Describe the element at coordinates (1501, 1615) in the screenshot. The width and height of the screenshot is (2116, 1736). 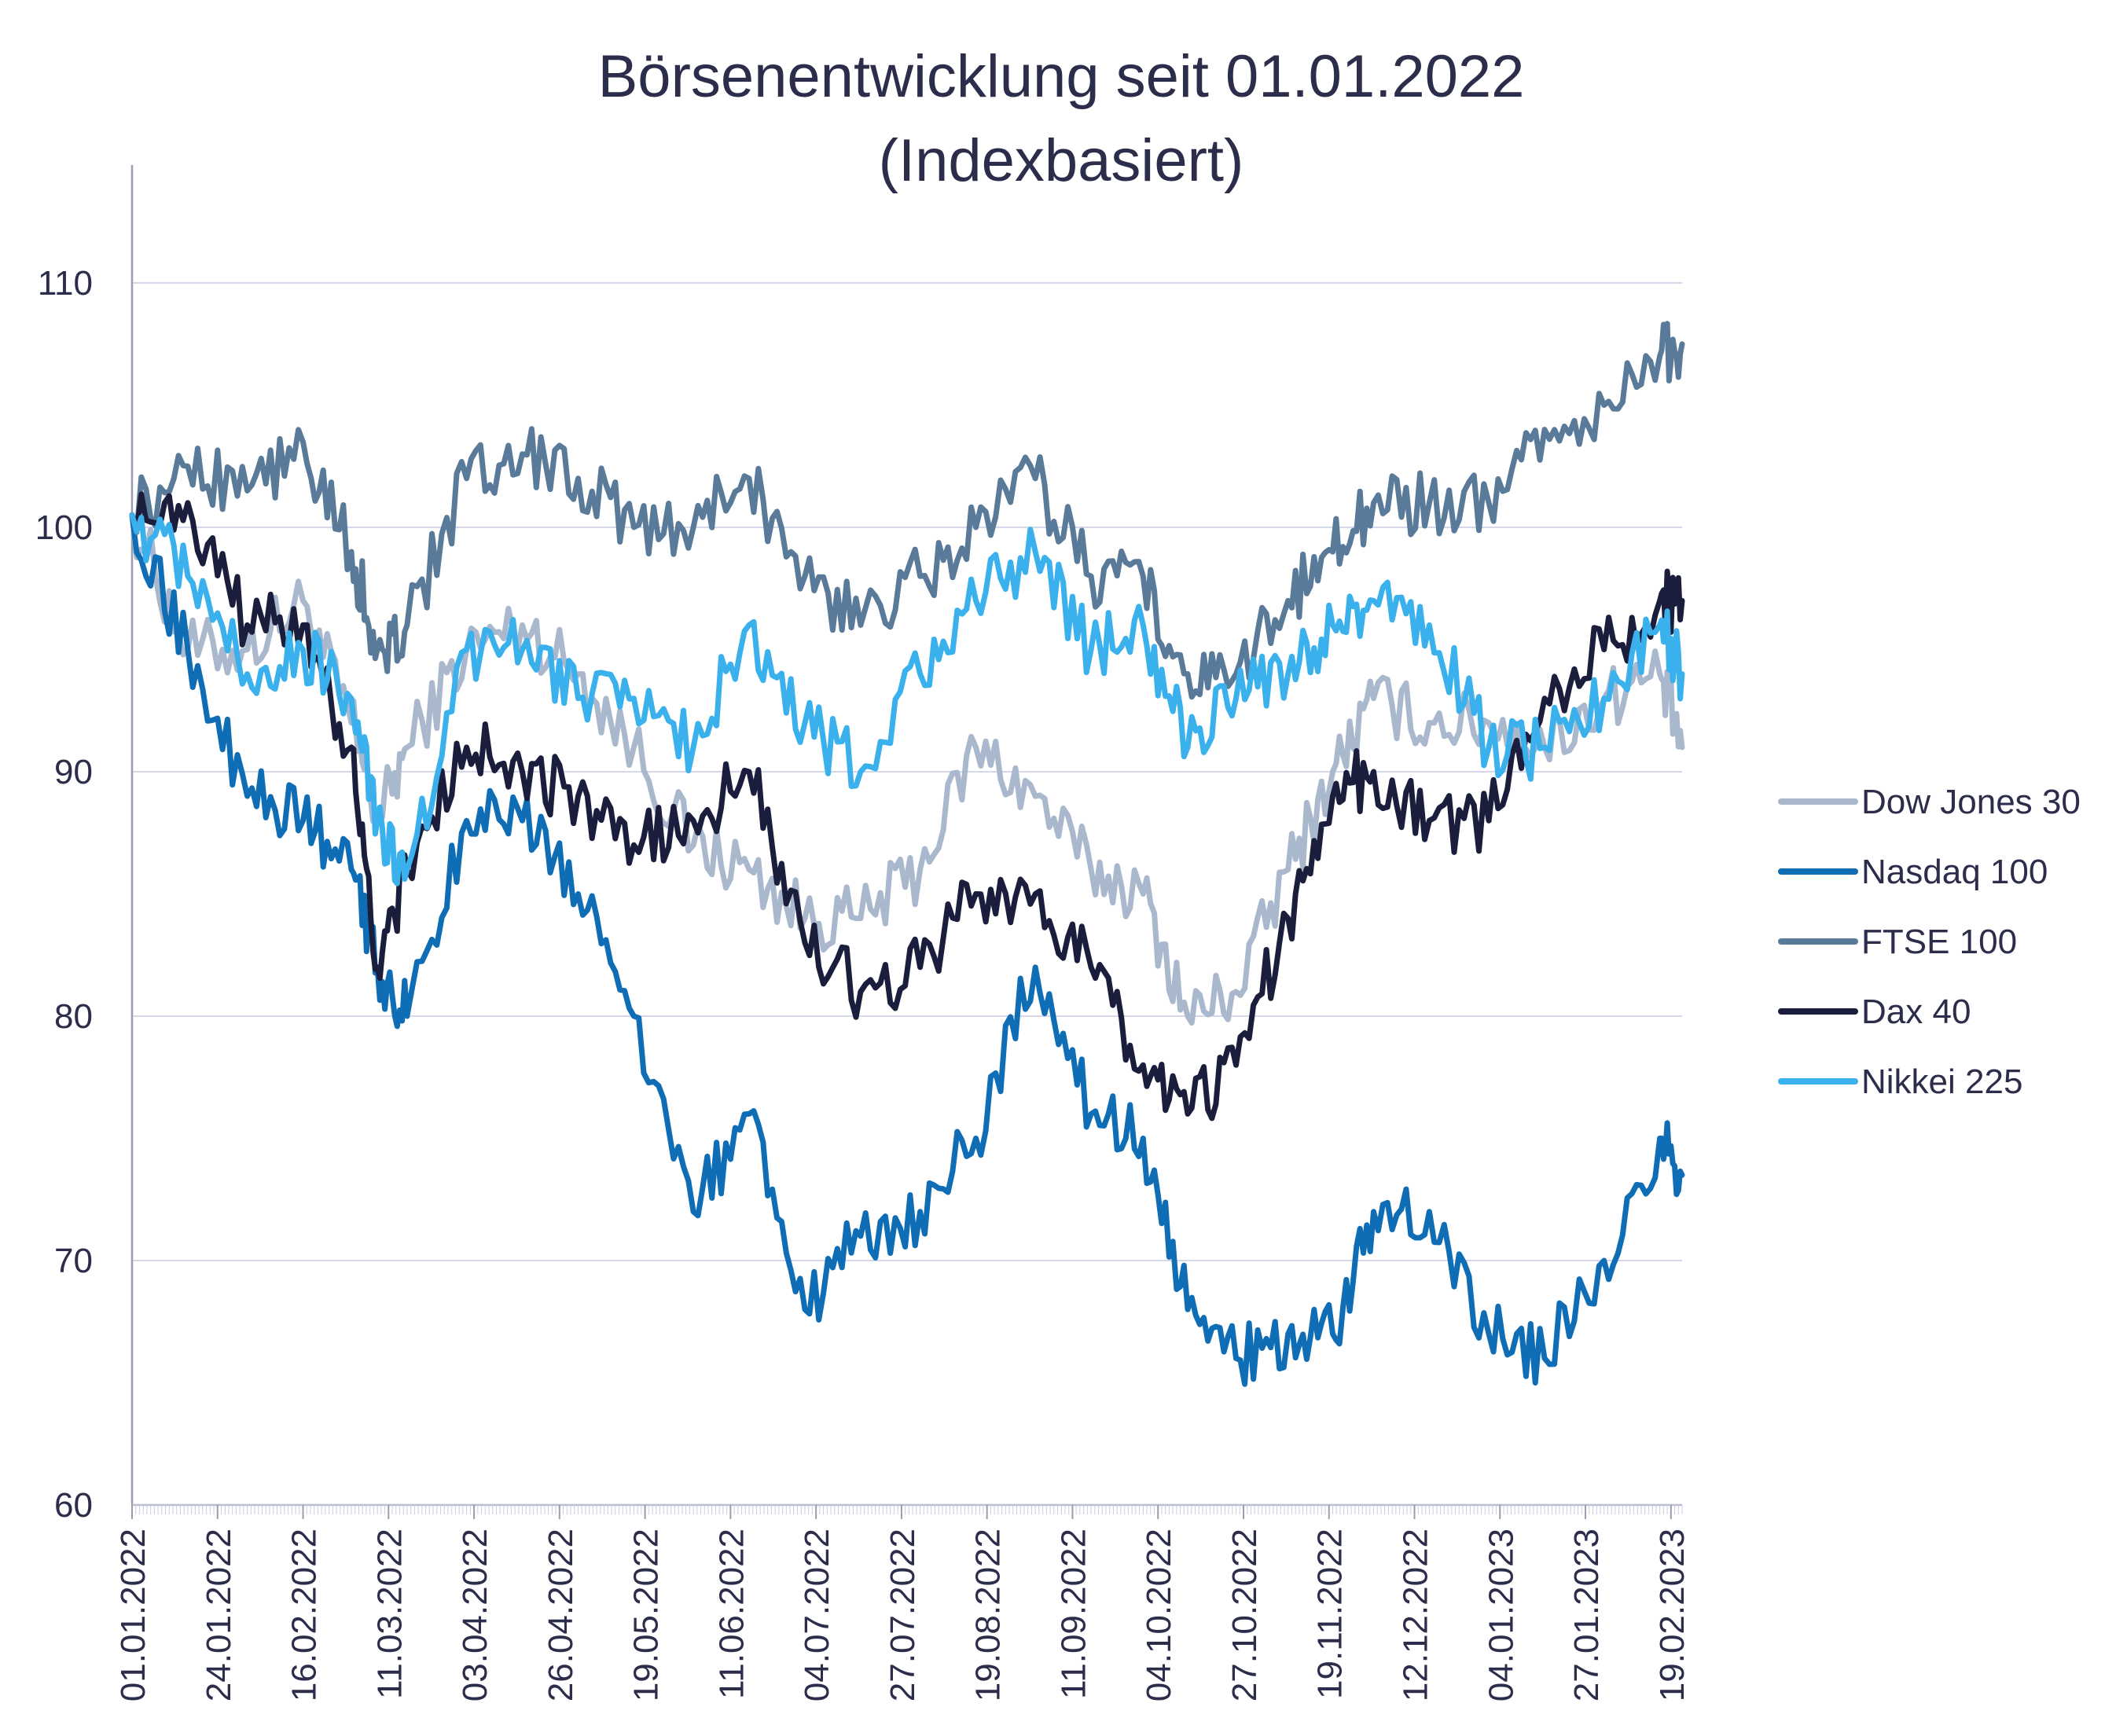
I see `x-tick-label: 04.01.2023` at that location.